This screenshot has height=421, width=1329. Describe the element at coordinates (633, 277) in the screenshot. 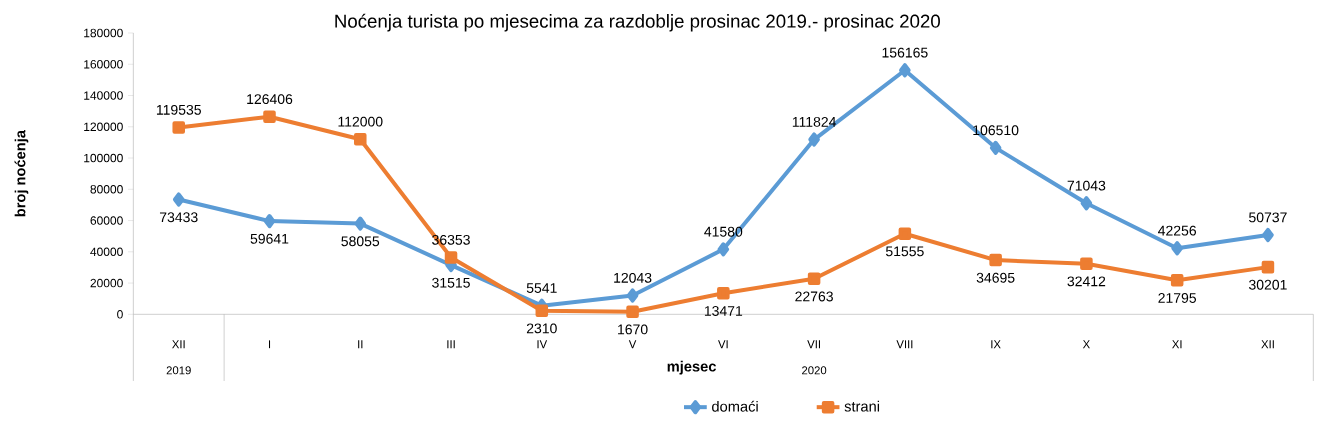

I see `data-label: 12043` at that location.